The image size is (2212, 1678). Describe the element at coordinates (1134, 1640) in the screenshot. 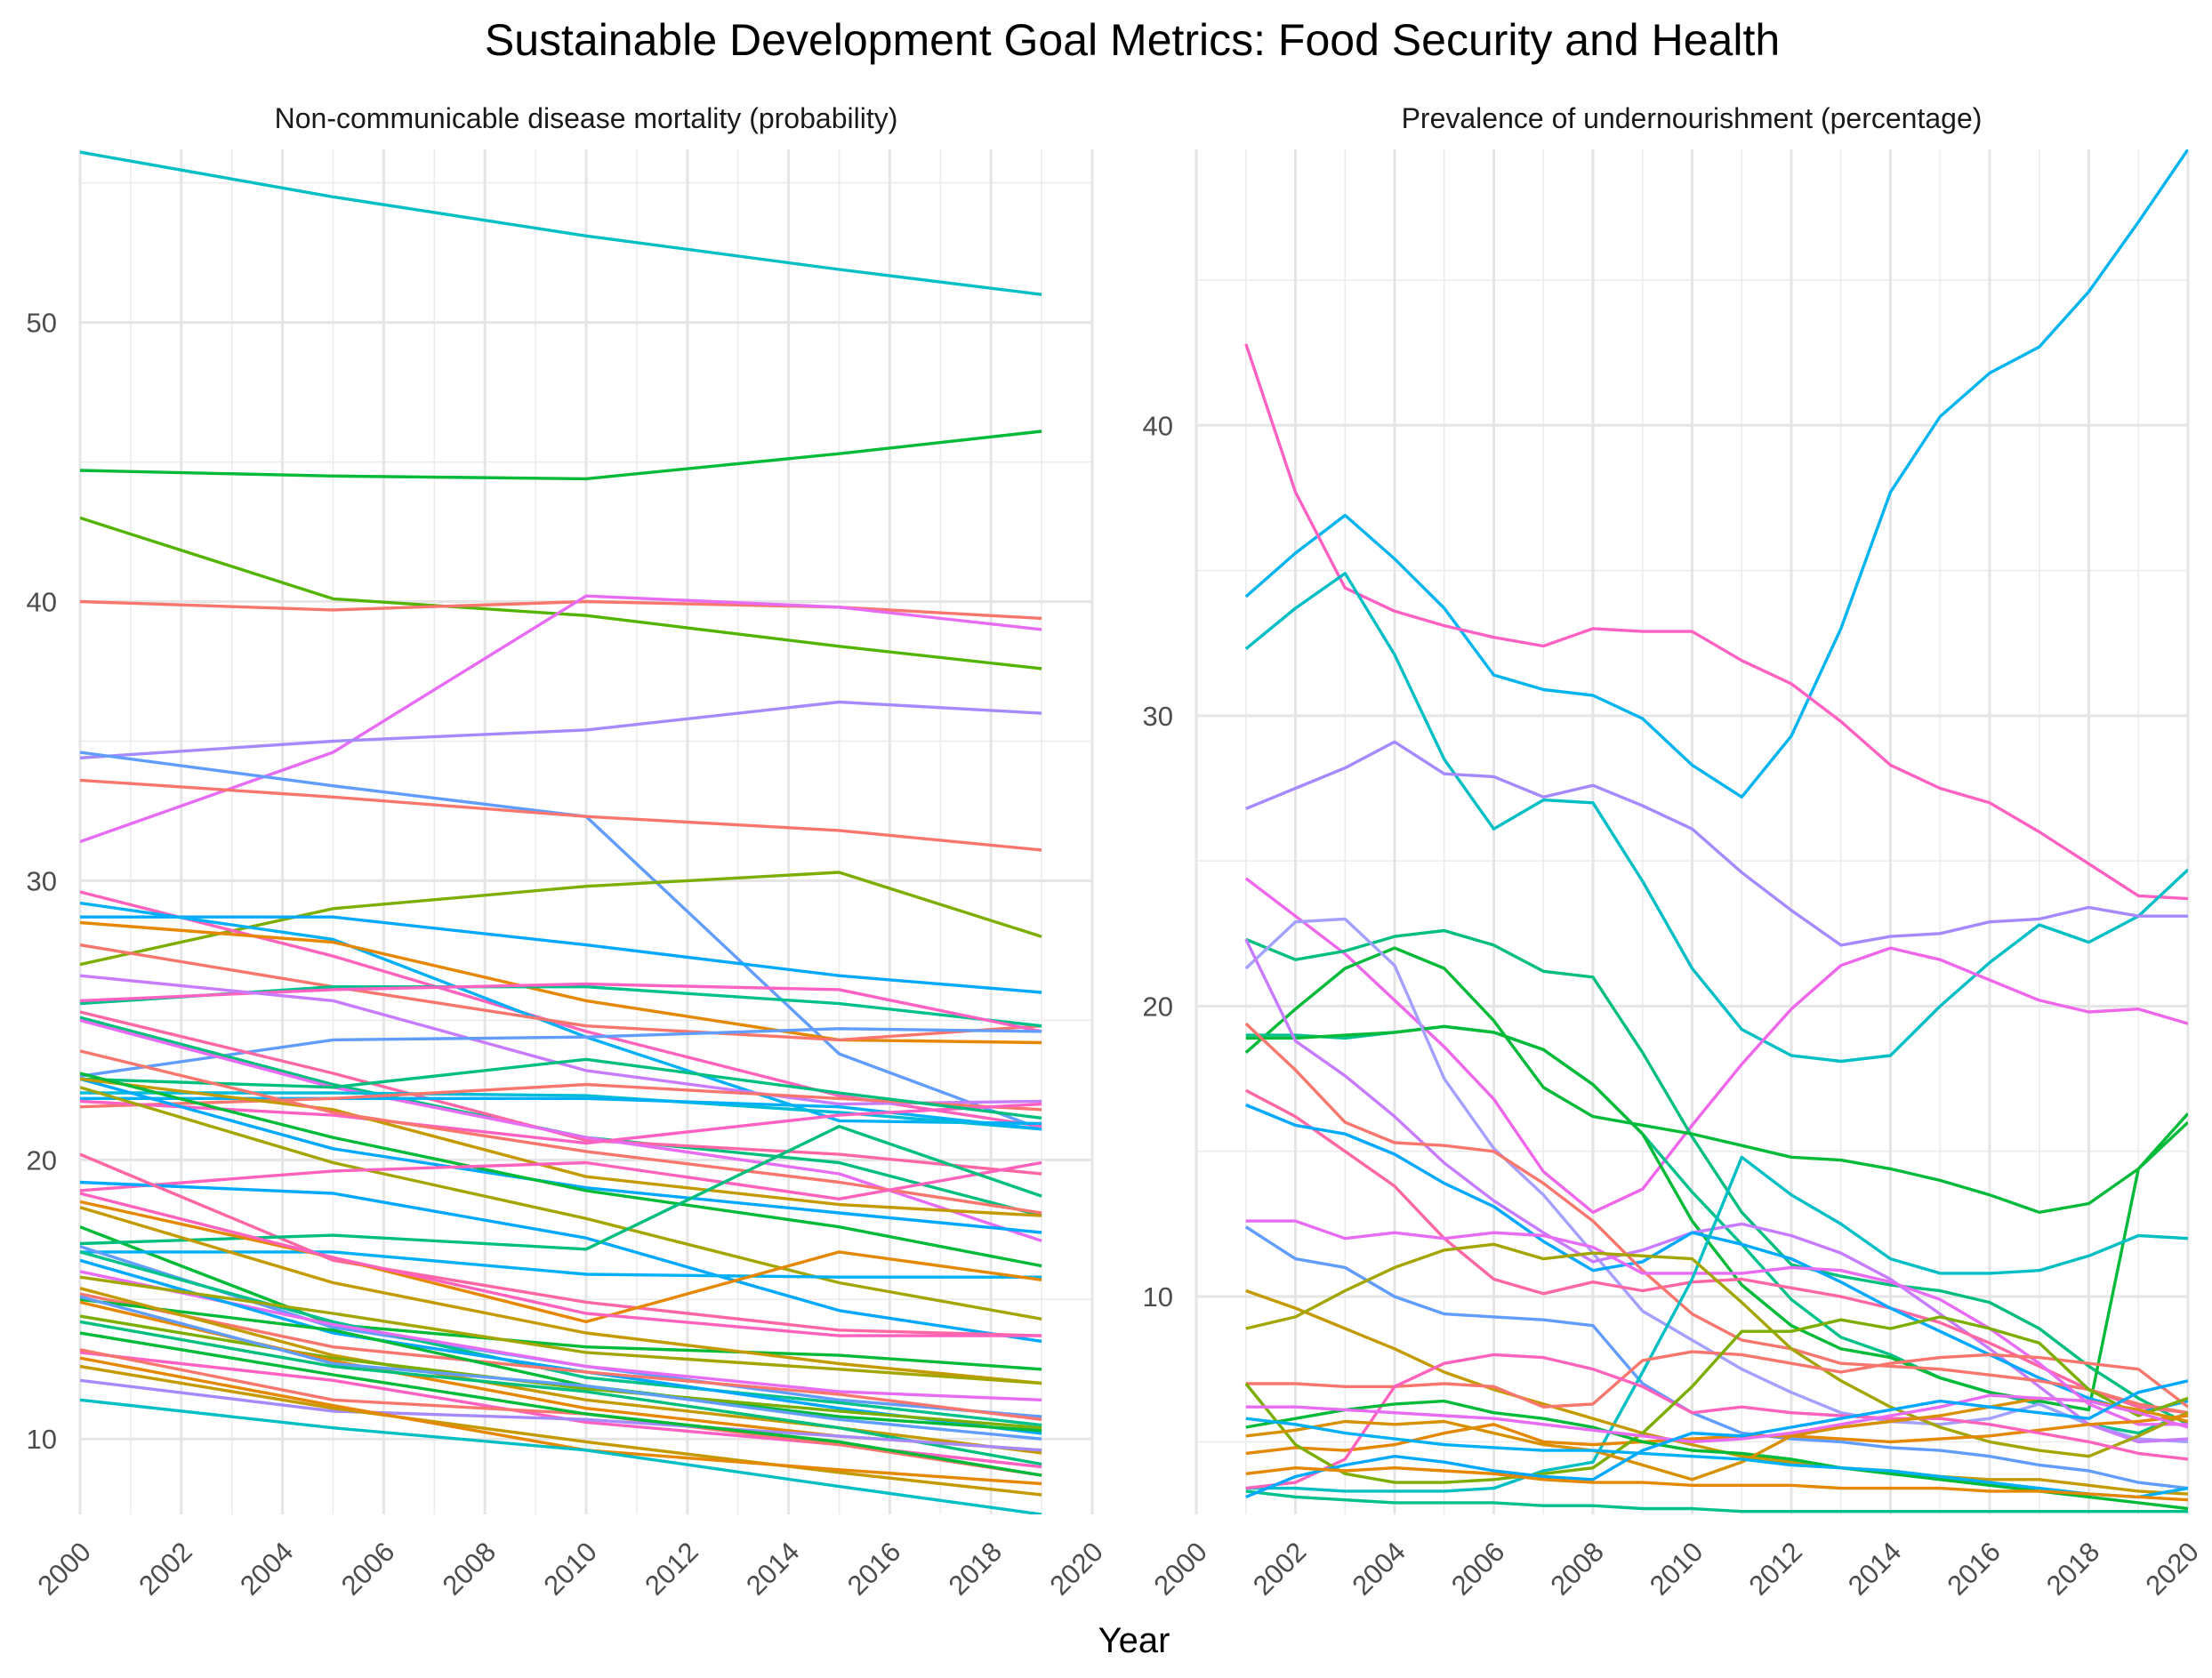

I see `x-axis-title: Year` at that location.